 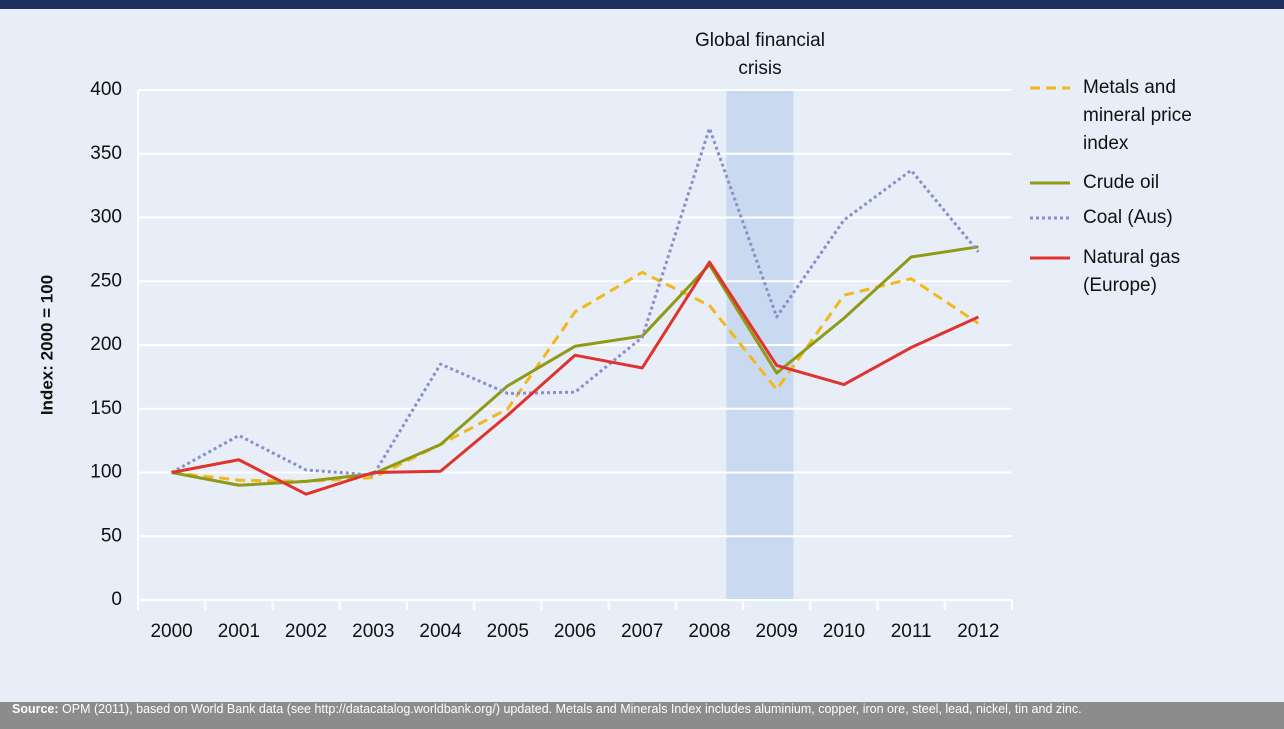 What do you see at coordinates (35, 709) in the screenshot?
I see `source-label: Source:` at bounding box center [35, 709].